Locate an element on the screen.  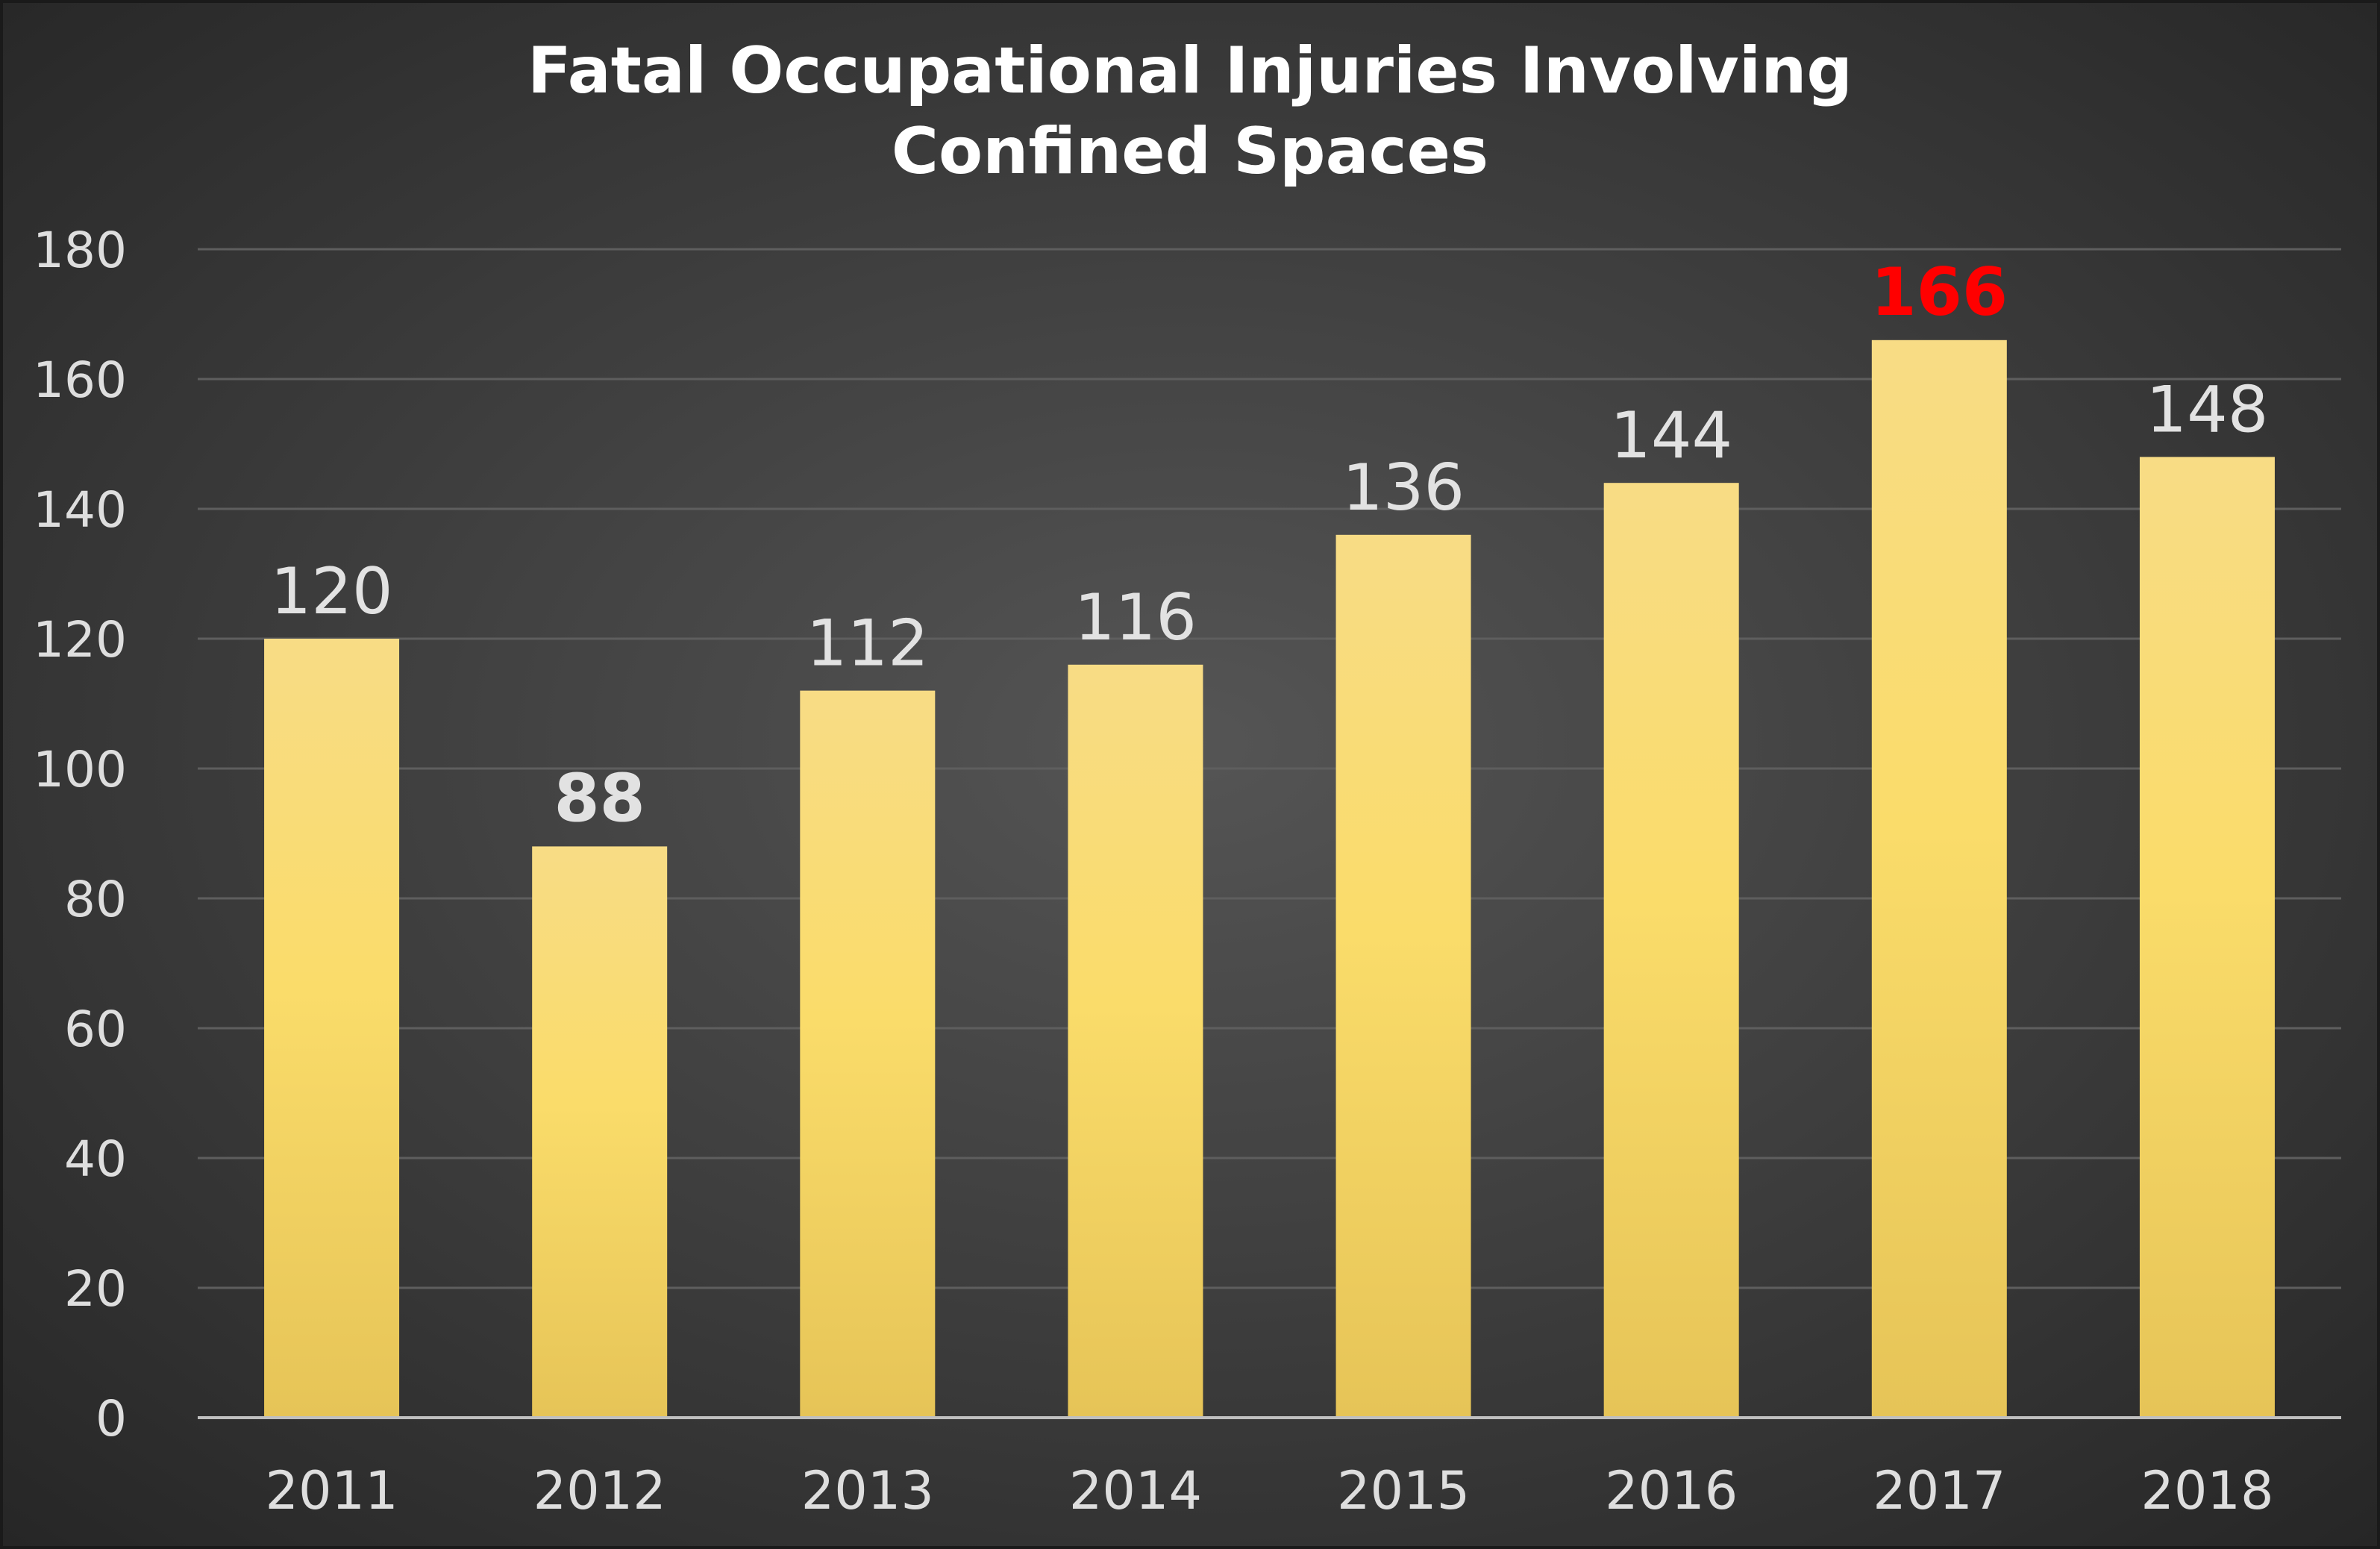
y-tick-label: 140 is located at coordinates (80, 510).